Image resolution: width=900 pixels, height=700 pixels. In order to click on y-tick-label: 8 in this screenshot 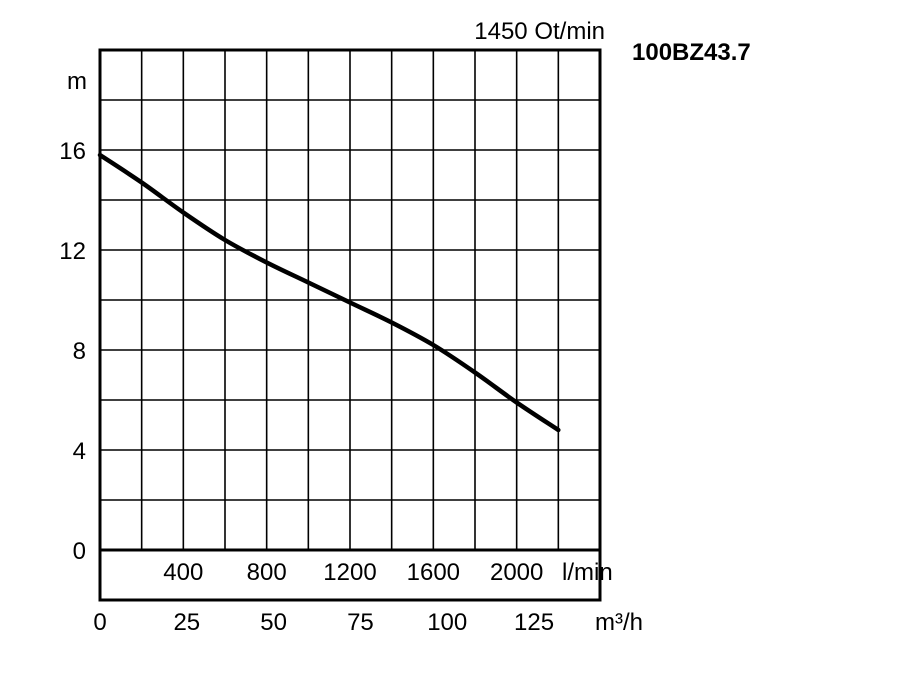, I will do `click(79, 351)`.